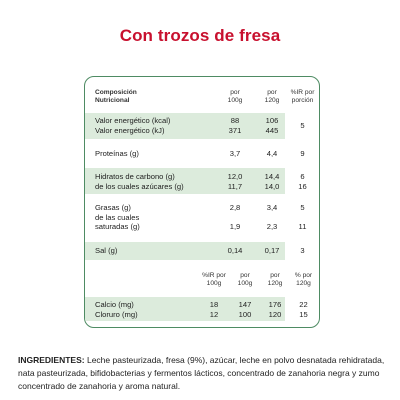 The width and height of the screenshot is (400, 400). What do you see at coordinates (201, 154) in the screenshot?
I see `table-row-proteins: Proteínas (g) 3,7 4,4 9` at bounding box center [201, 154].